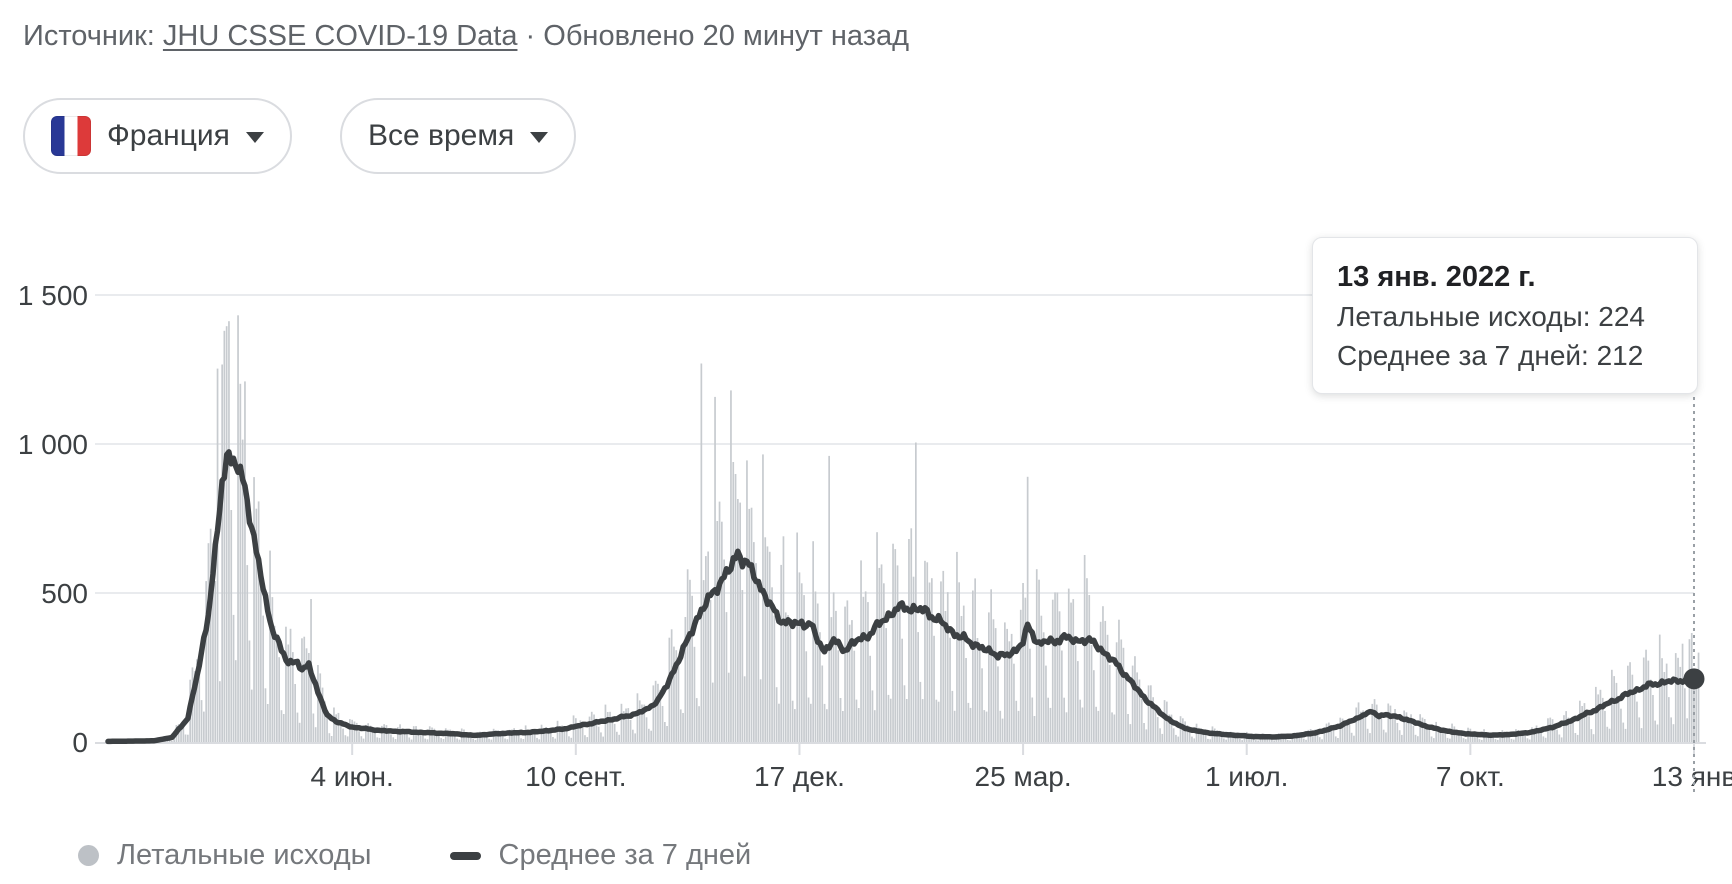  I want to click on chart-legend: Летальные исходы Среднее за 7 дней, so click(414, 855).